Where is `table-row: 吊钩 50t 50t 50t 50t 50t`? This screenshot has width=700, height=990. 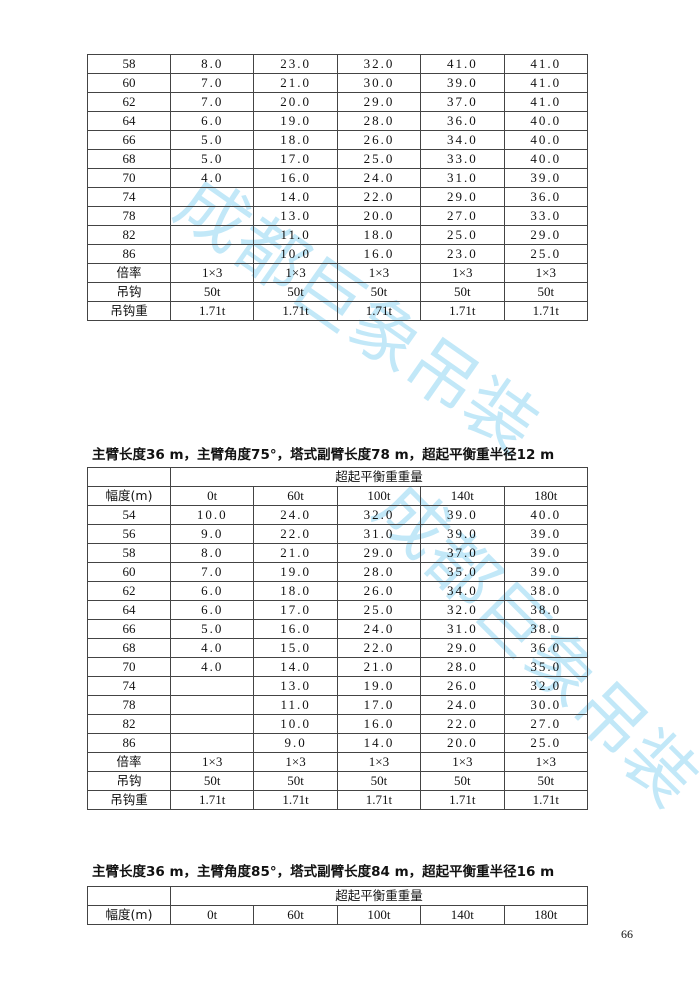
table-row: 吊钩 50t 50t 50t 50t 50t is located at coordinates (338, 292).